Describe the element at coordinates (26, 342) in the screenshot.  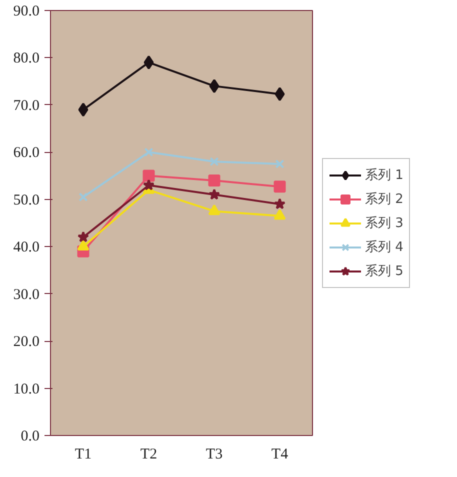
I see `y-tick-label: 20.0` at that location.